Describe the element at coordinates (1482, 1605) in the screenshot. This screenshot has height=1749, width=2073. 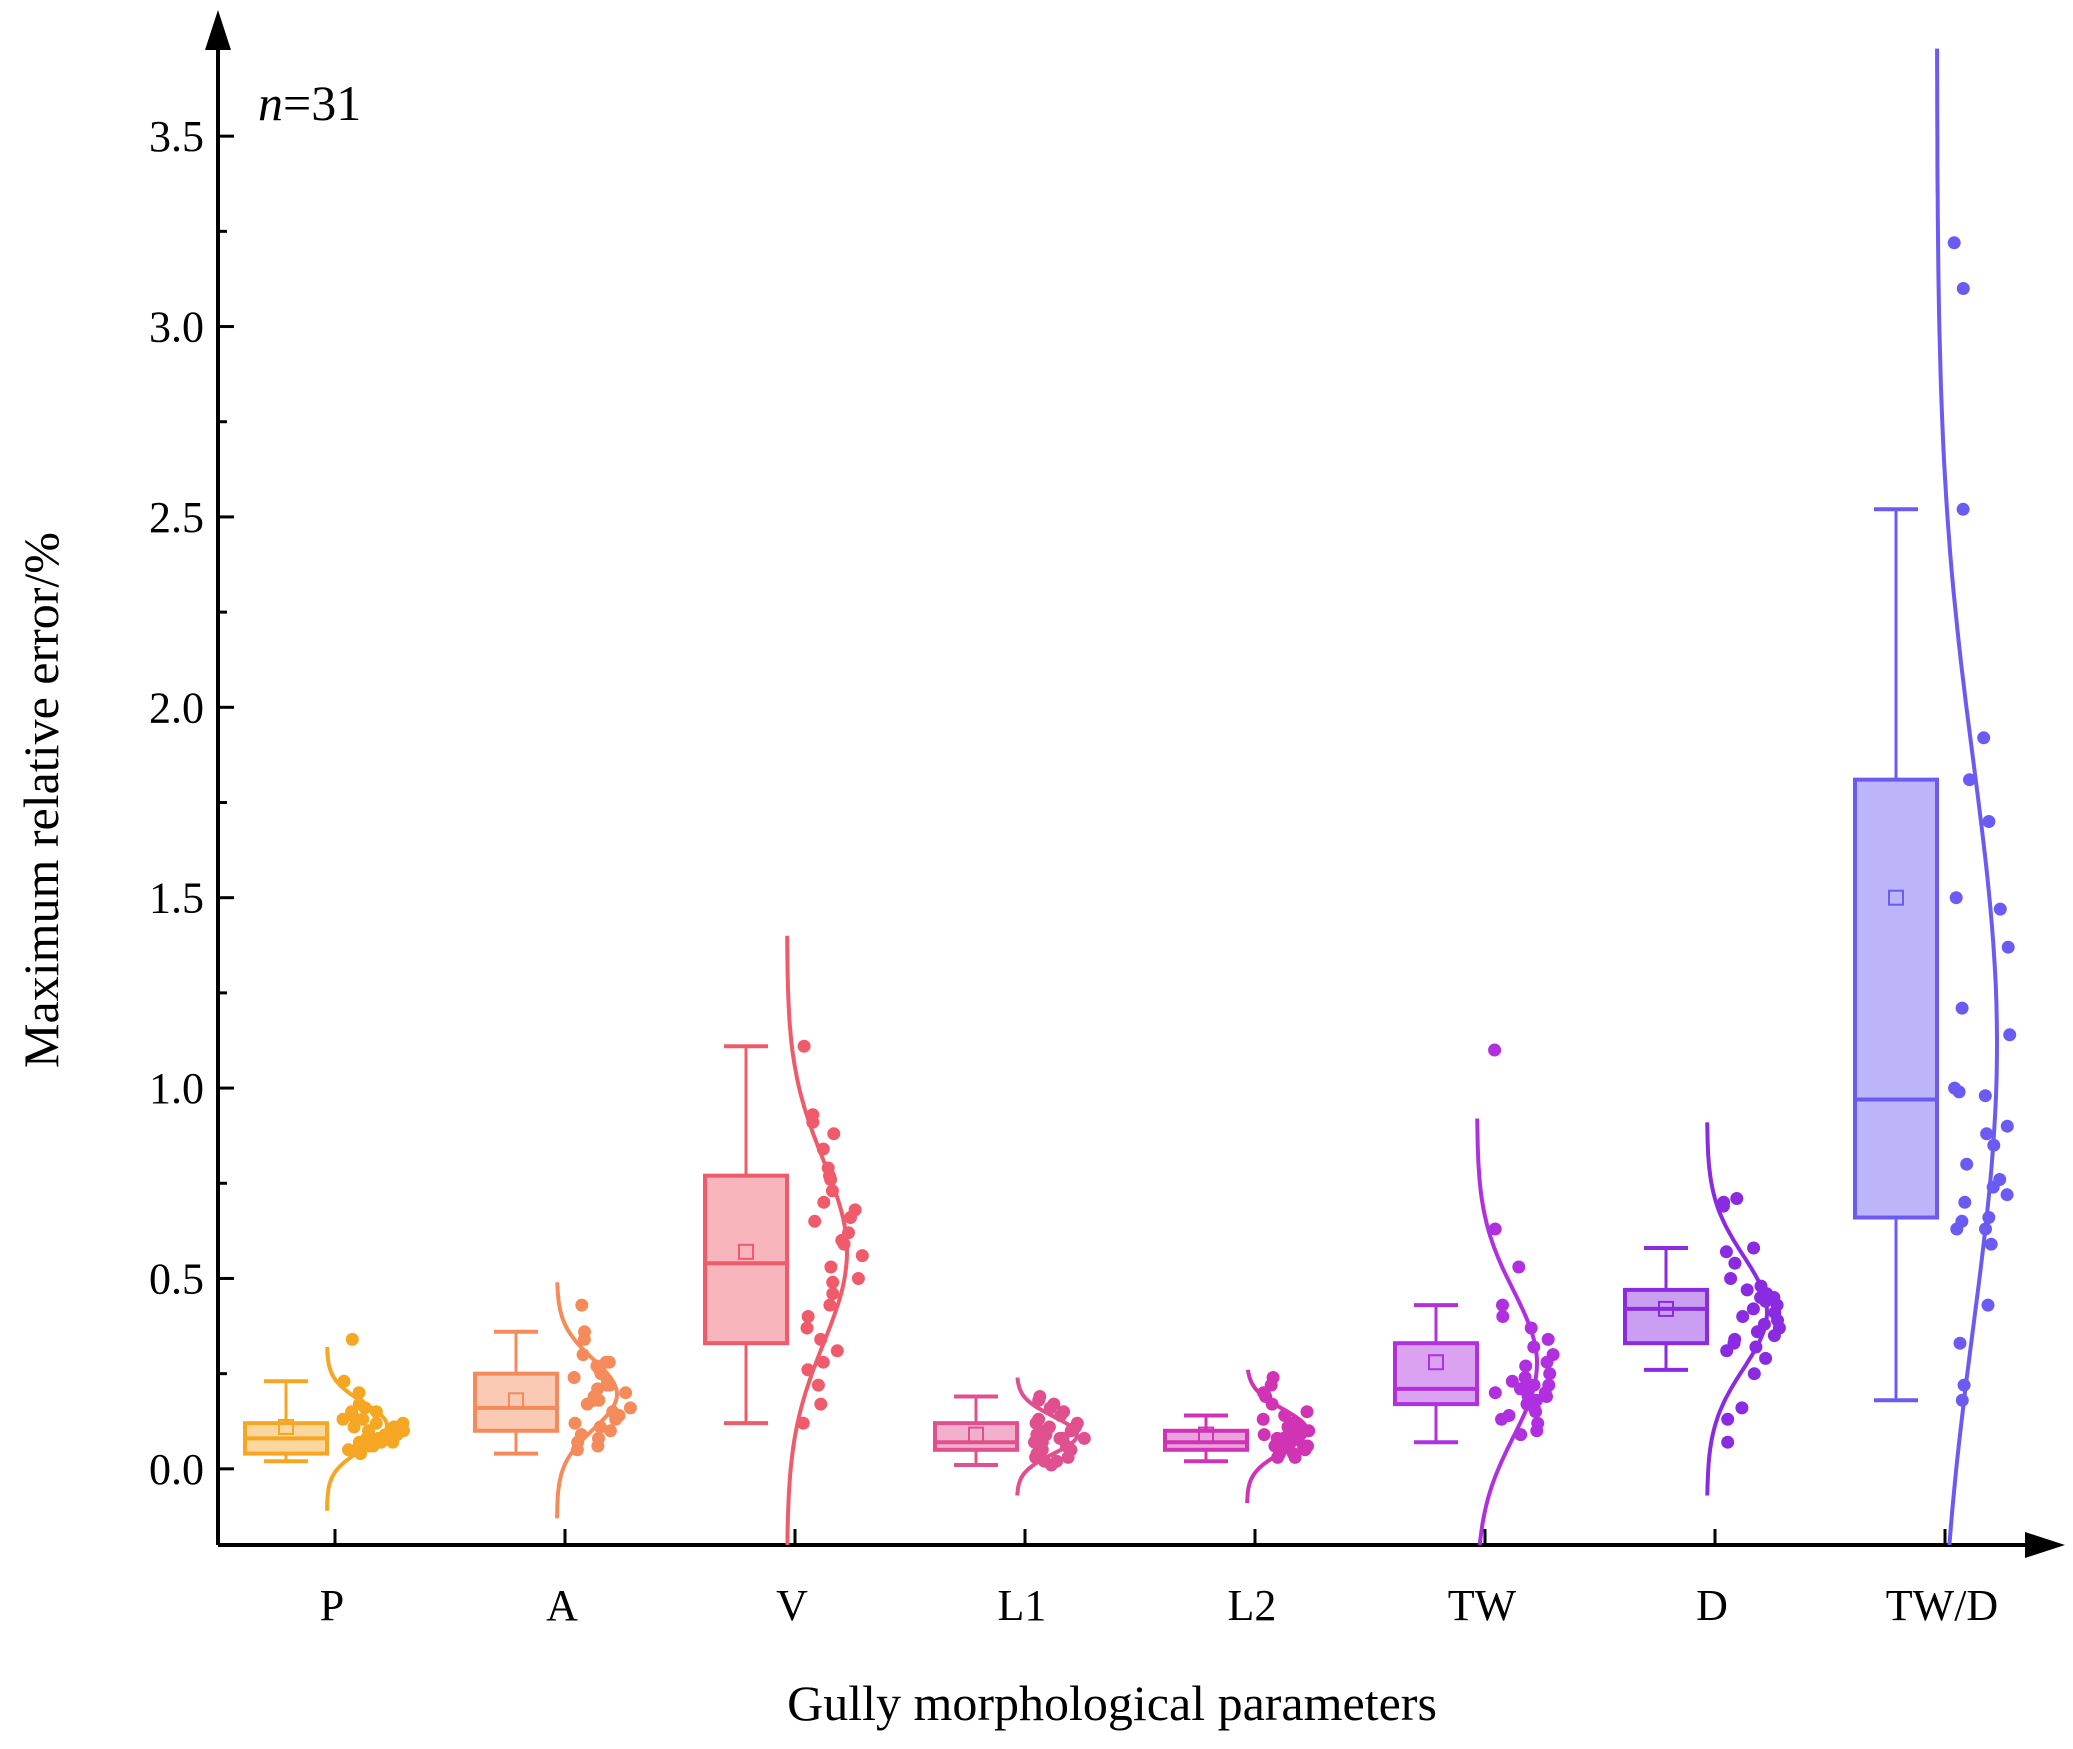
I see `x-tick-label: TW` at that location.